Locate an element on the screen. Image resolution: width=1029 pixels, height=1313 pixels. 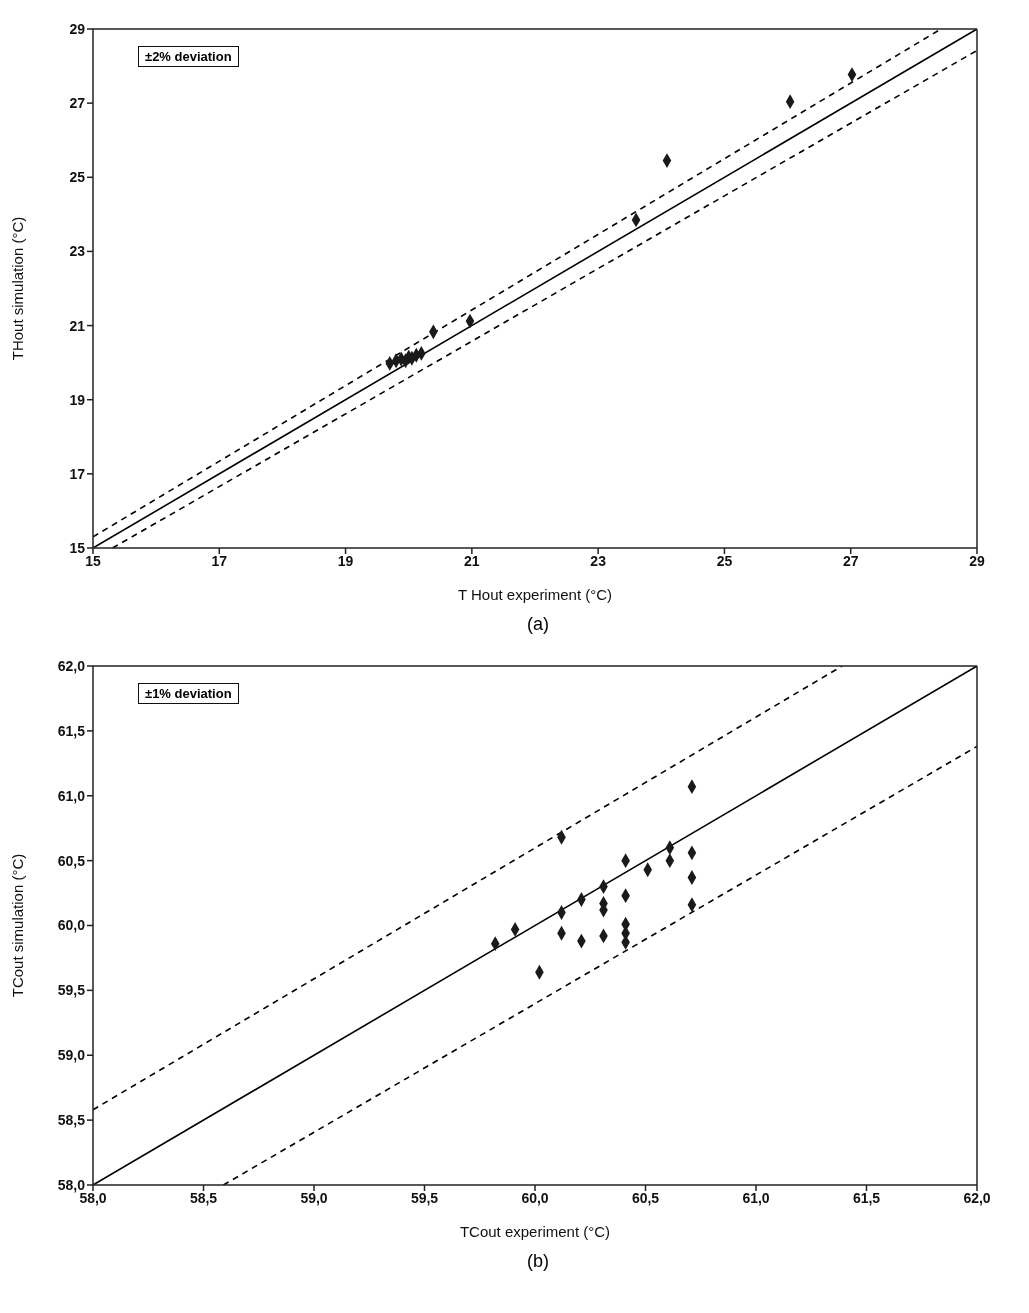
x-axis-title: T Hout experiment (°C) is located at coordinates (535, 594).